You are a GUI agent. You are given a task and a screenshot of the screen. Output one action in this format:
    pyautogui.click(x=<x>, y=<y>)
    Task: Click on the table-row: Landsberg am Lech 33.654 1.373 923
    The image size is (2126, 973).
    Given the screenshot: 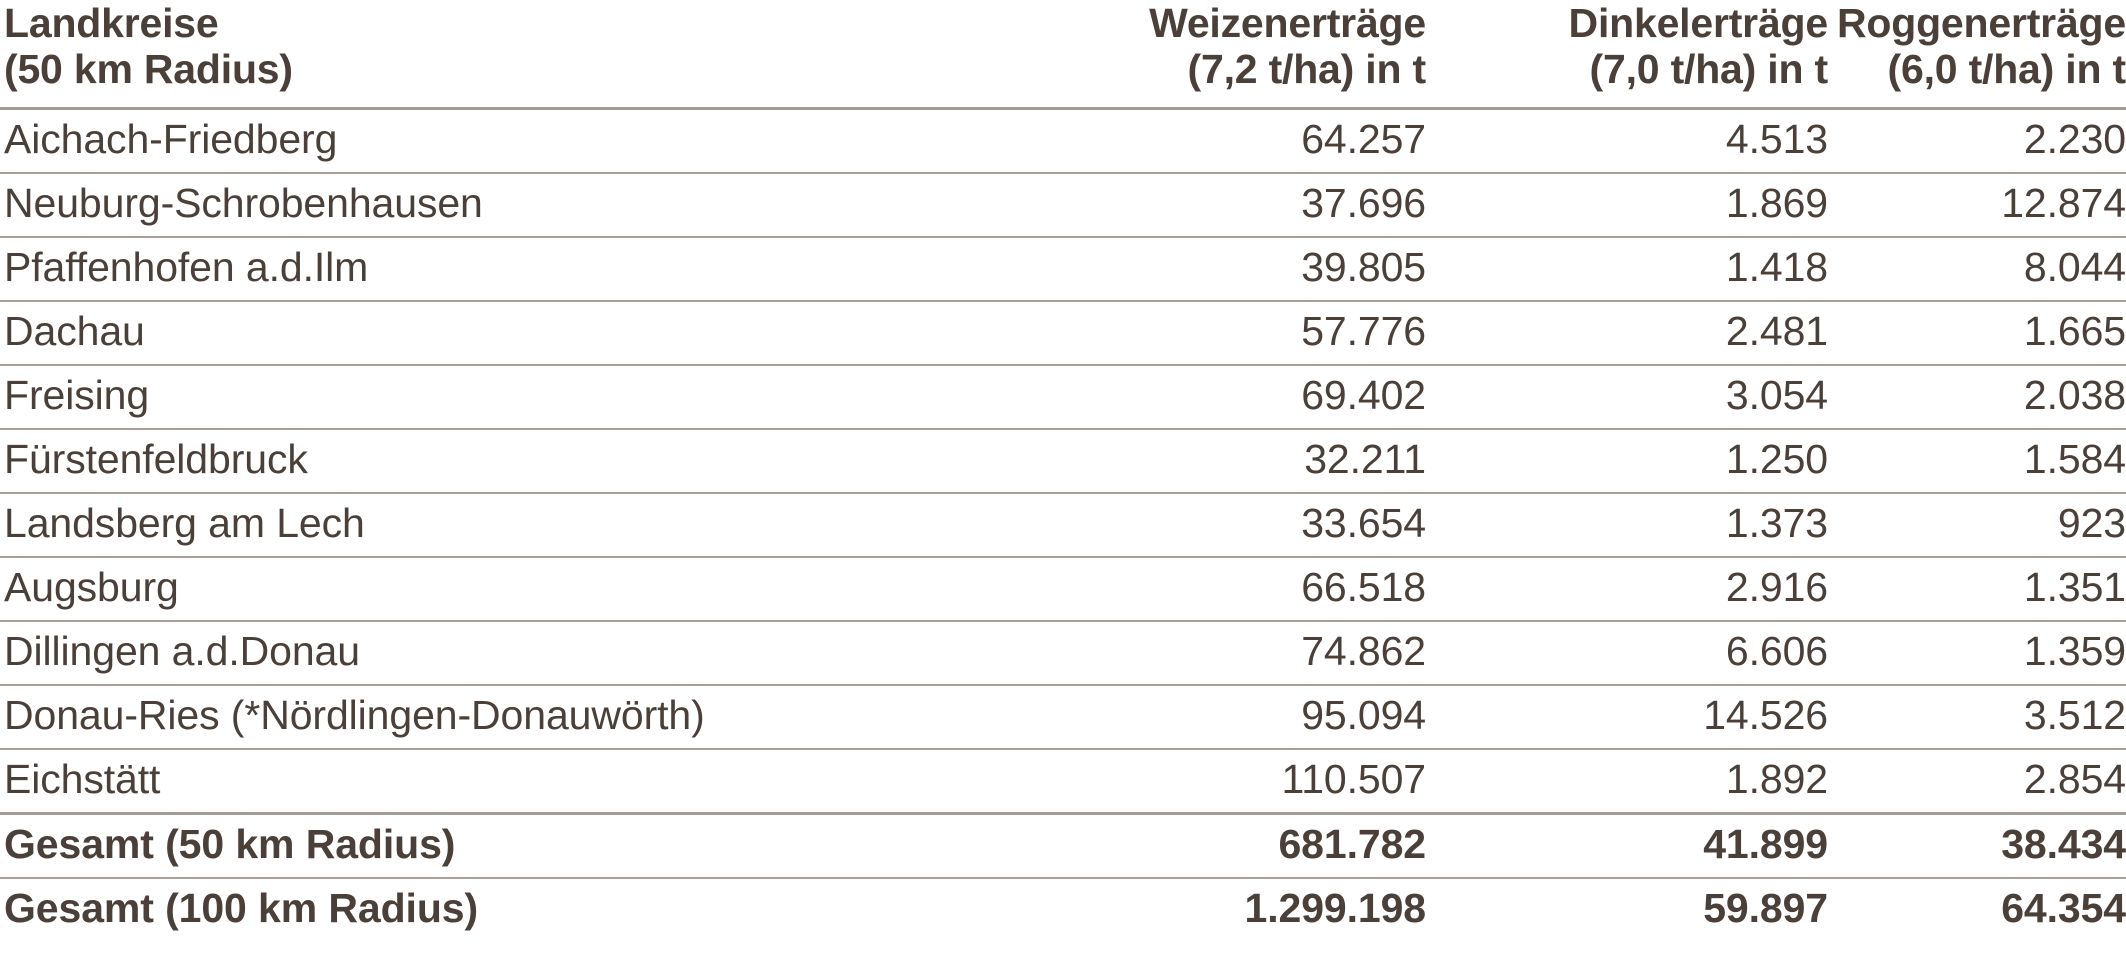 What is the action you would take?
    pyautogui.click(x=1063, y=525)
    